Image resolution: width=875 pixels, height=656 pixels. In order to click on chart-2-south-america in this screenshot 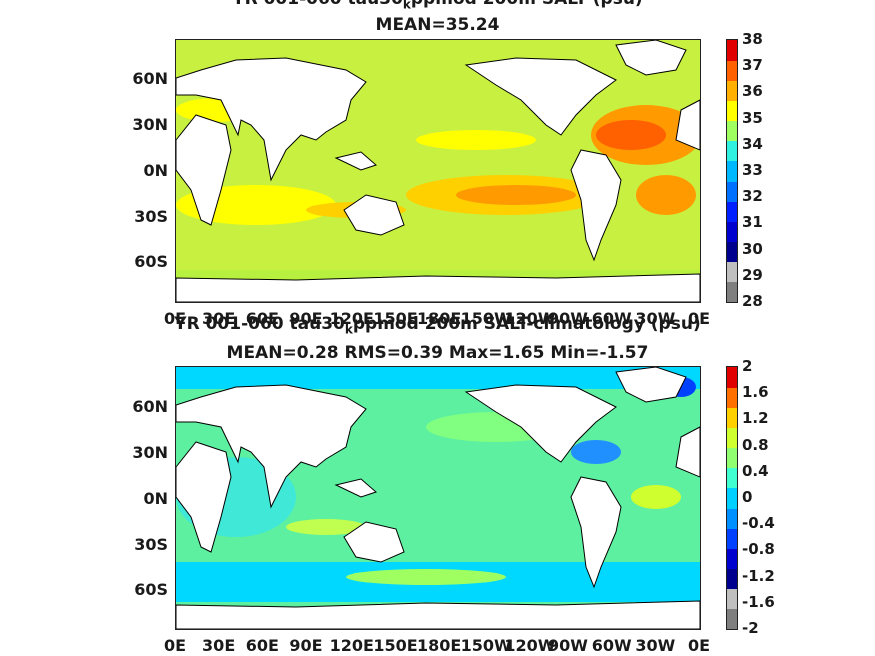, I will do `click(596, 532)`.